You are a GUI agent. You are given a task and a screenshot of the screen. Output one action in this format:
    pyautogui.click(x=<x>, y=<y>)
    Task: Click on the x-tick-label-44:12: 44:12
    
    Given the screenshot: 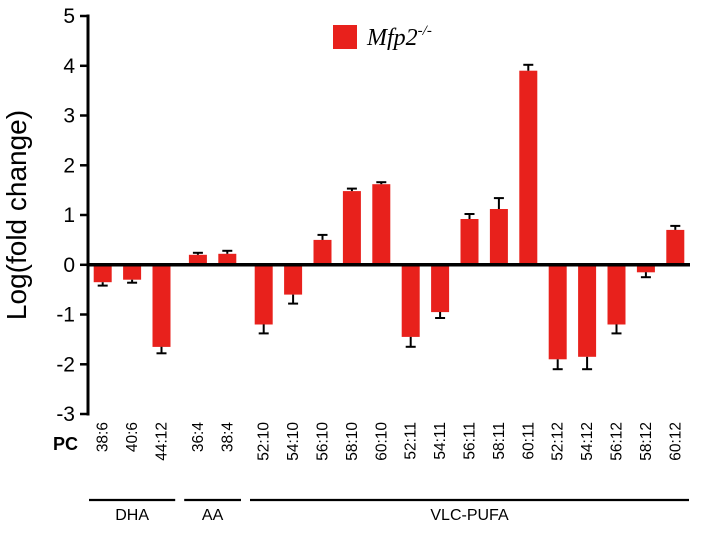 What is the action you would take?
    pyautogui.click(x=162, y=441)
    